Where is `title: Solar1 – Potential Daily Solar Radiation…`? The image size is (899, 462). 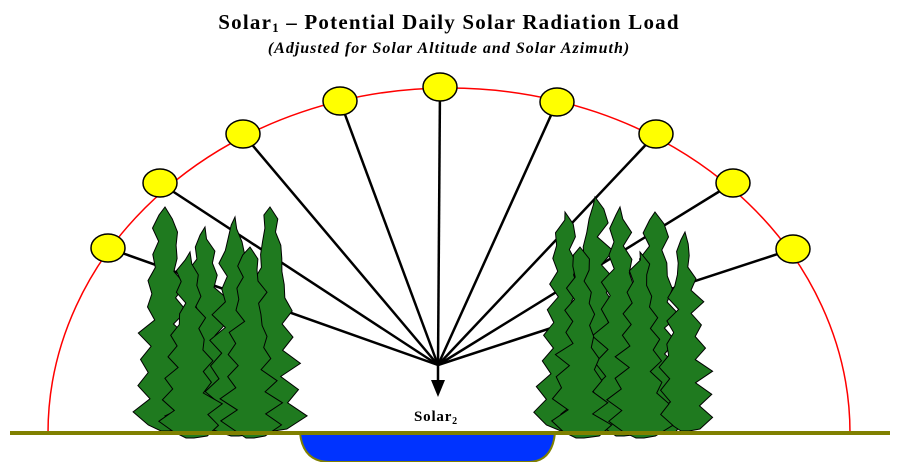
title: Solar1 – Potential Daily Solar Radiation… is located at coordinates (449, 22).